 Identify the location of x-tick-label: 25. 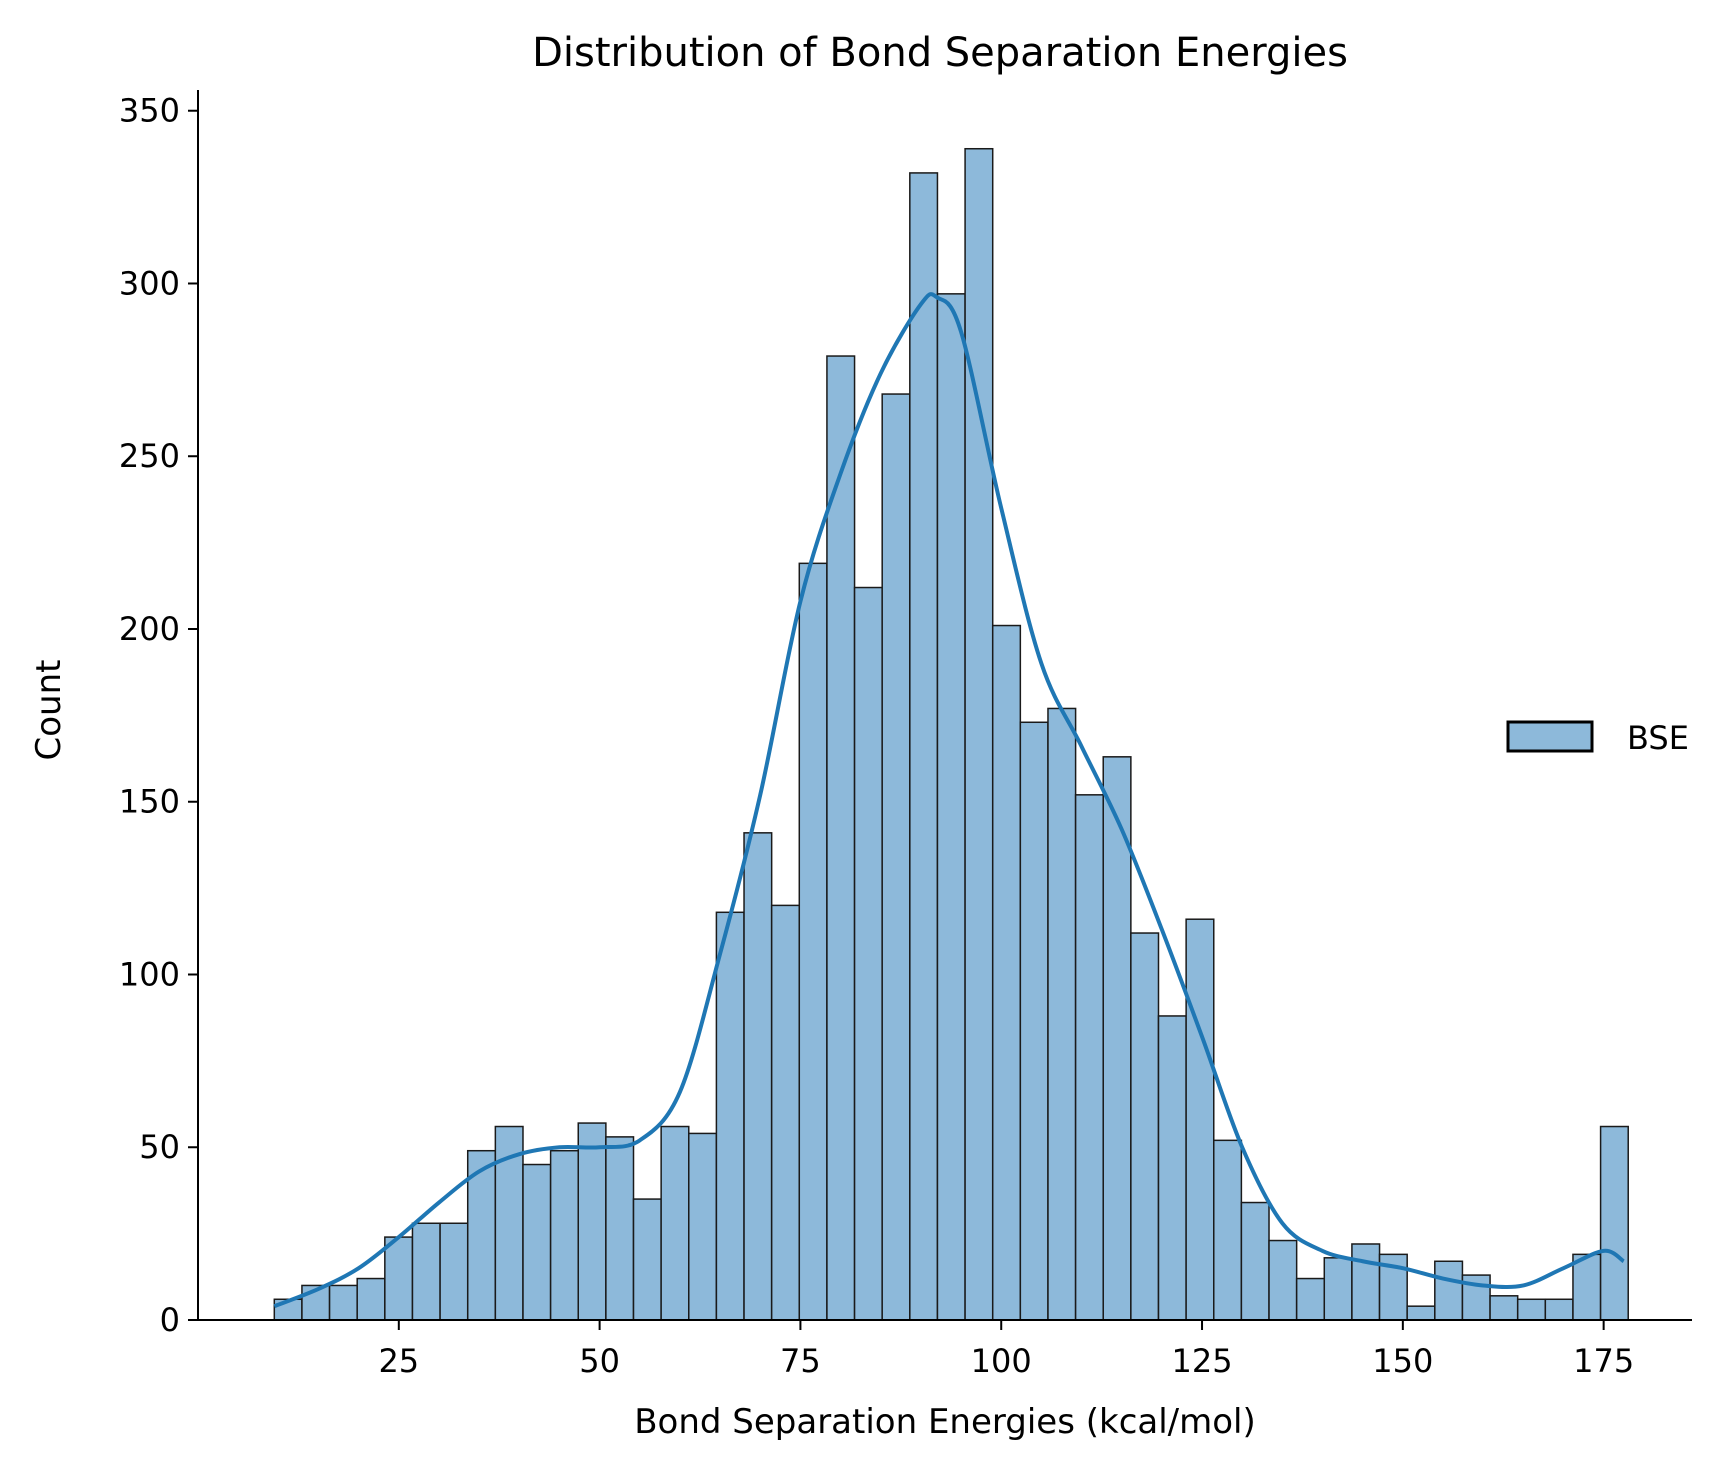
(398, 1361).